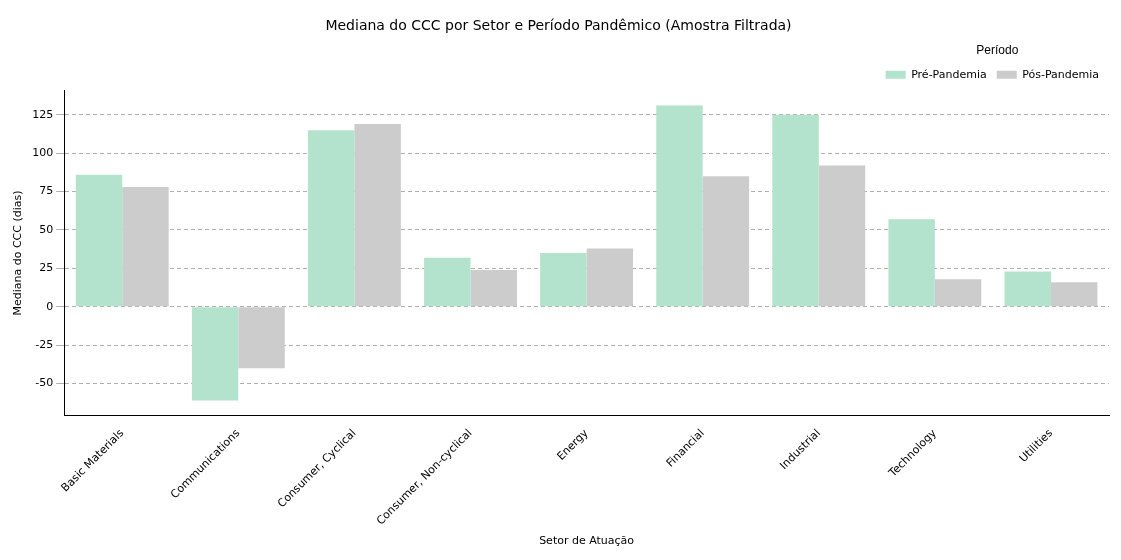 The image size is (1121, 560). Describe the element at coordinates (46, 268) in the screenshot. I see `y-tick-label: 25` at that location.